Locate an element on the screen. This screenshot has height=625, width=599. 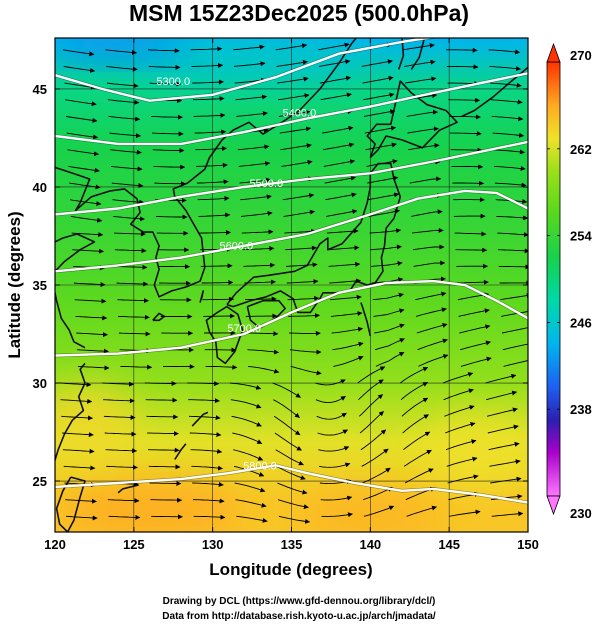
y-tick-label: 30 is located at coordinates (40, 383).